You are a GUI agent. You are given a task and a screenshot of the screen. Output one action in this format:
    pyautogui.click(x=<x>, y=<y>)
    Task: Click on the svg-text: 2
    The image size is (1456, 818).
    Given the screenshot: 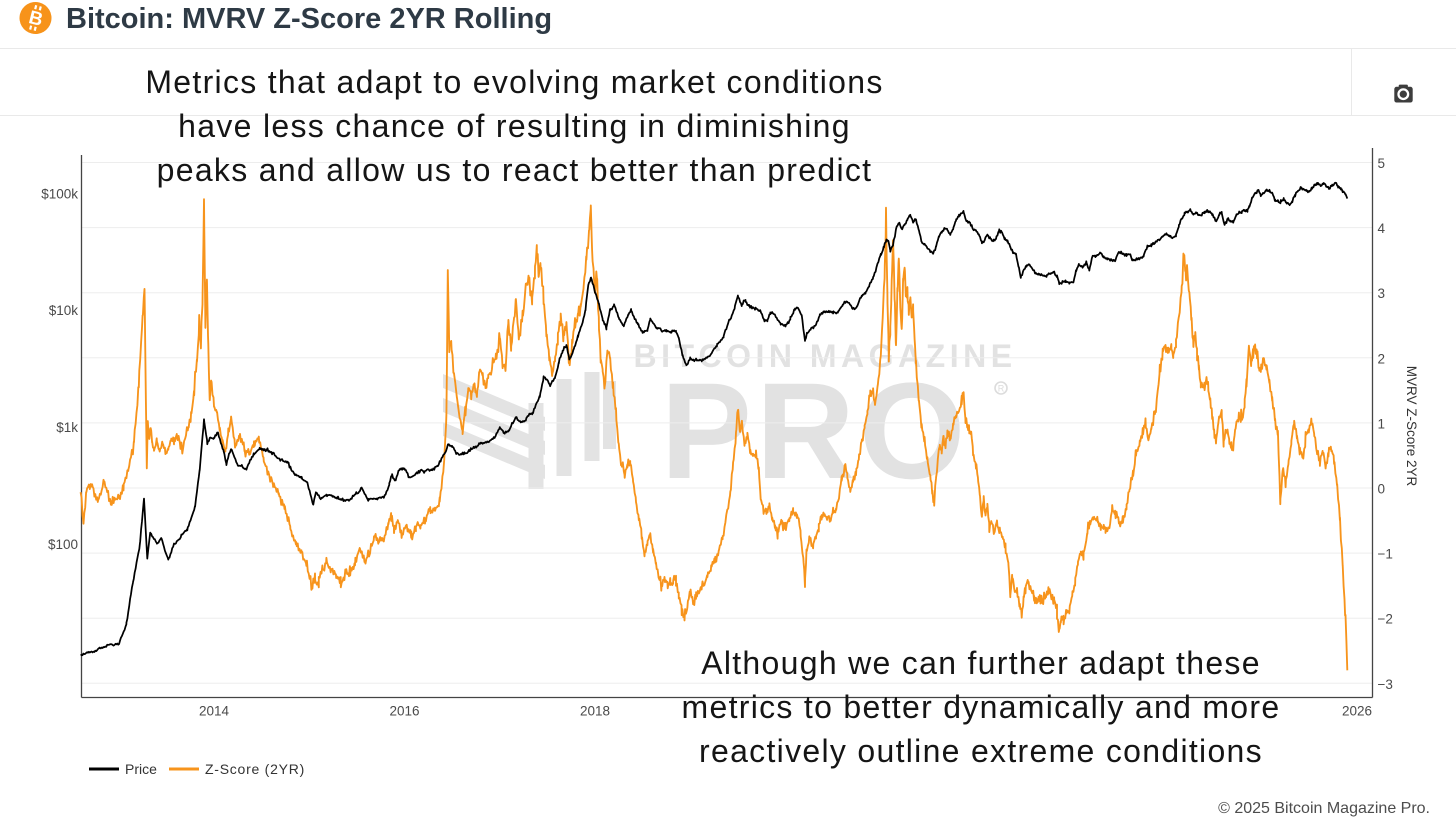 What is the action you would take?
    pyautogui.click(x=1382, y=358)
    